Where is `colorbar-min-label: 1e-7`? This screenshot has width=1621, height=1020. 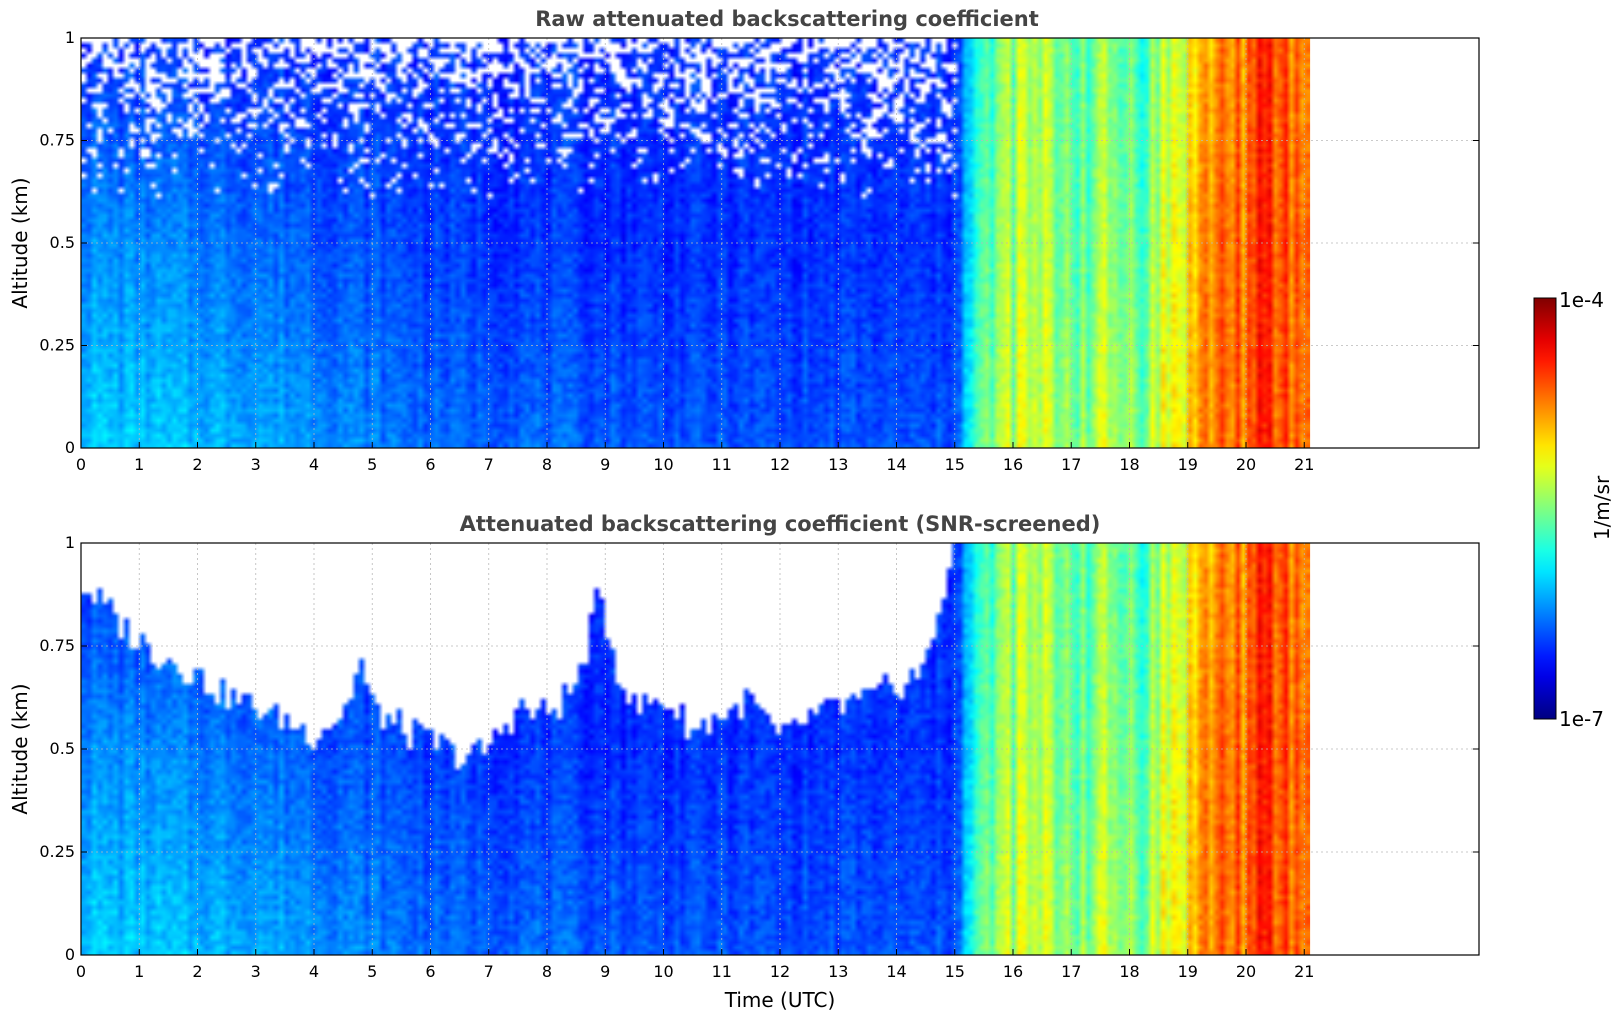 colorbar-min-label: 1e-7 is located at coordinates (1581, 719).